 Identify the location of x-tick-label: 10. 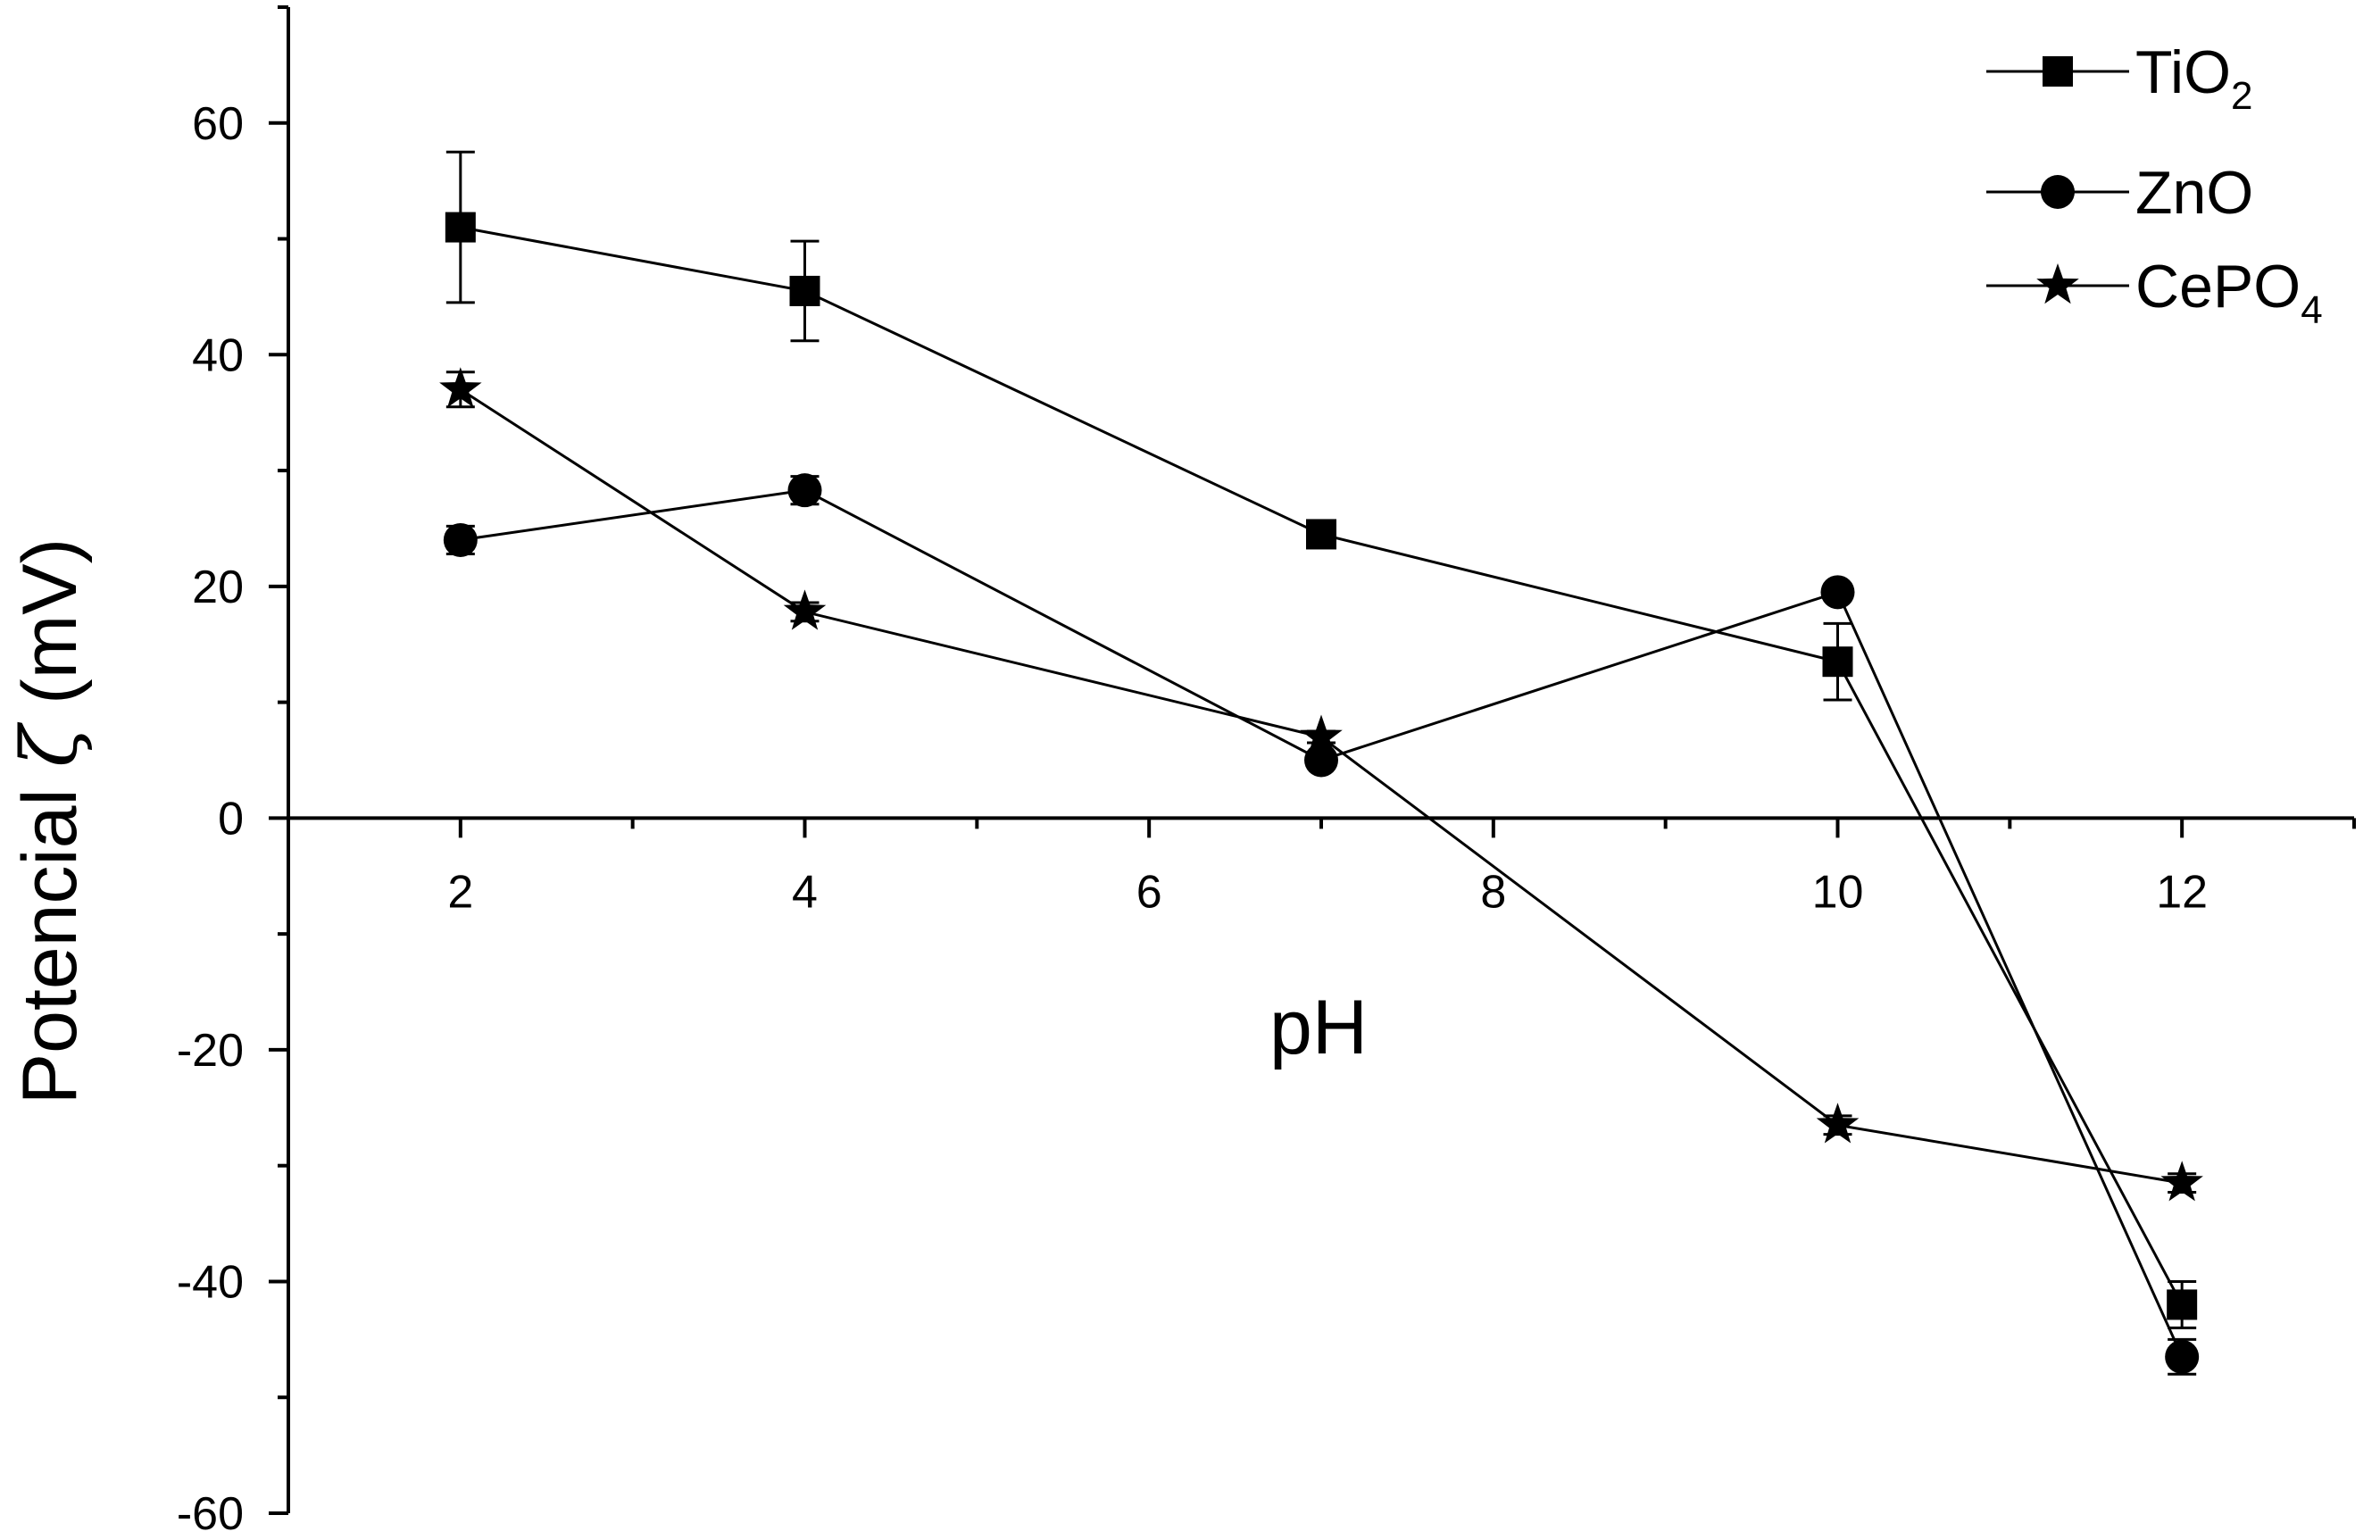
(1838, 892).